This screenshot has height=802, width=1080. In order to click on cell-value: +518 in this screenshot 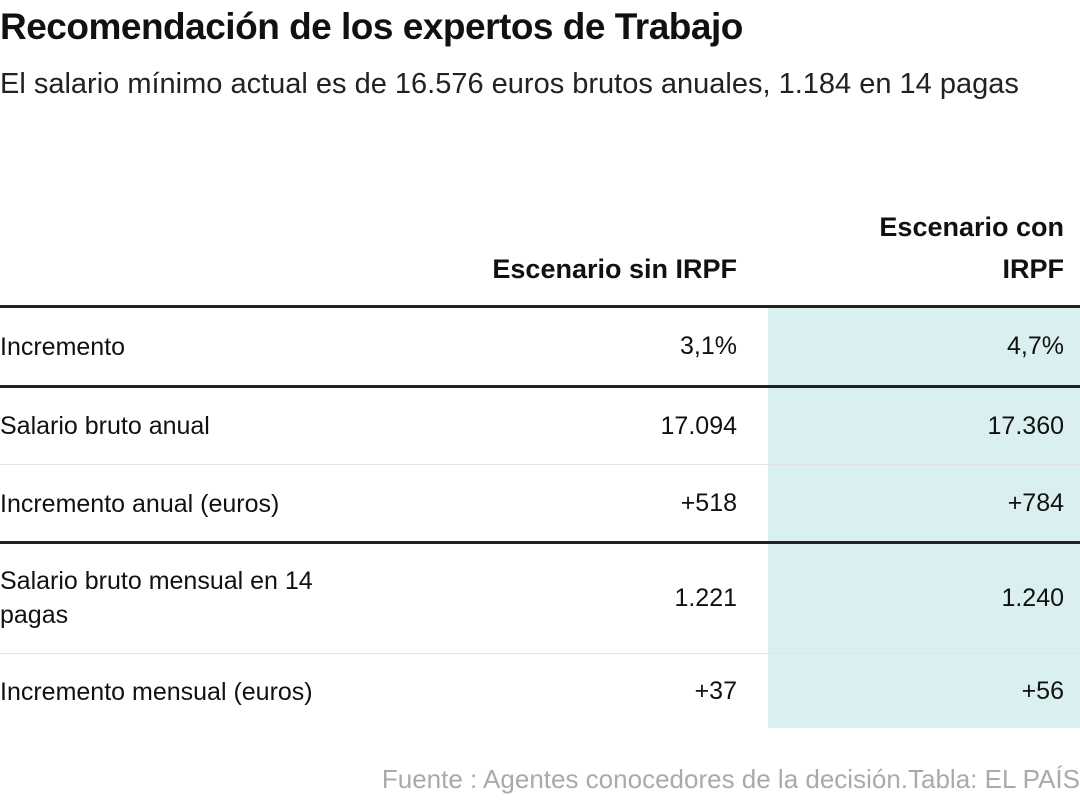, I will do `click(708, 503)`.